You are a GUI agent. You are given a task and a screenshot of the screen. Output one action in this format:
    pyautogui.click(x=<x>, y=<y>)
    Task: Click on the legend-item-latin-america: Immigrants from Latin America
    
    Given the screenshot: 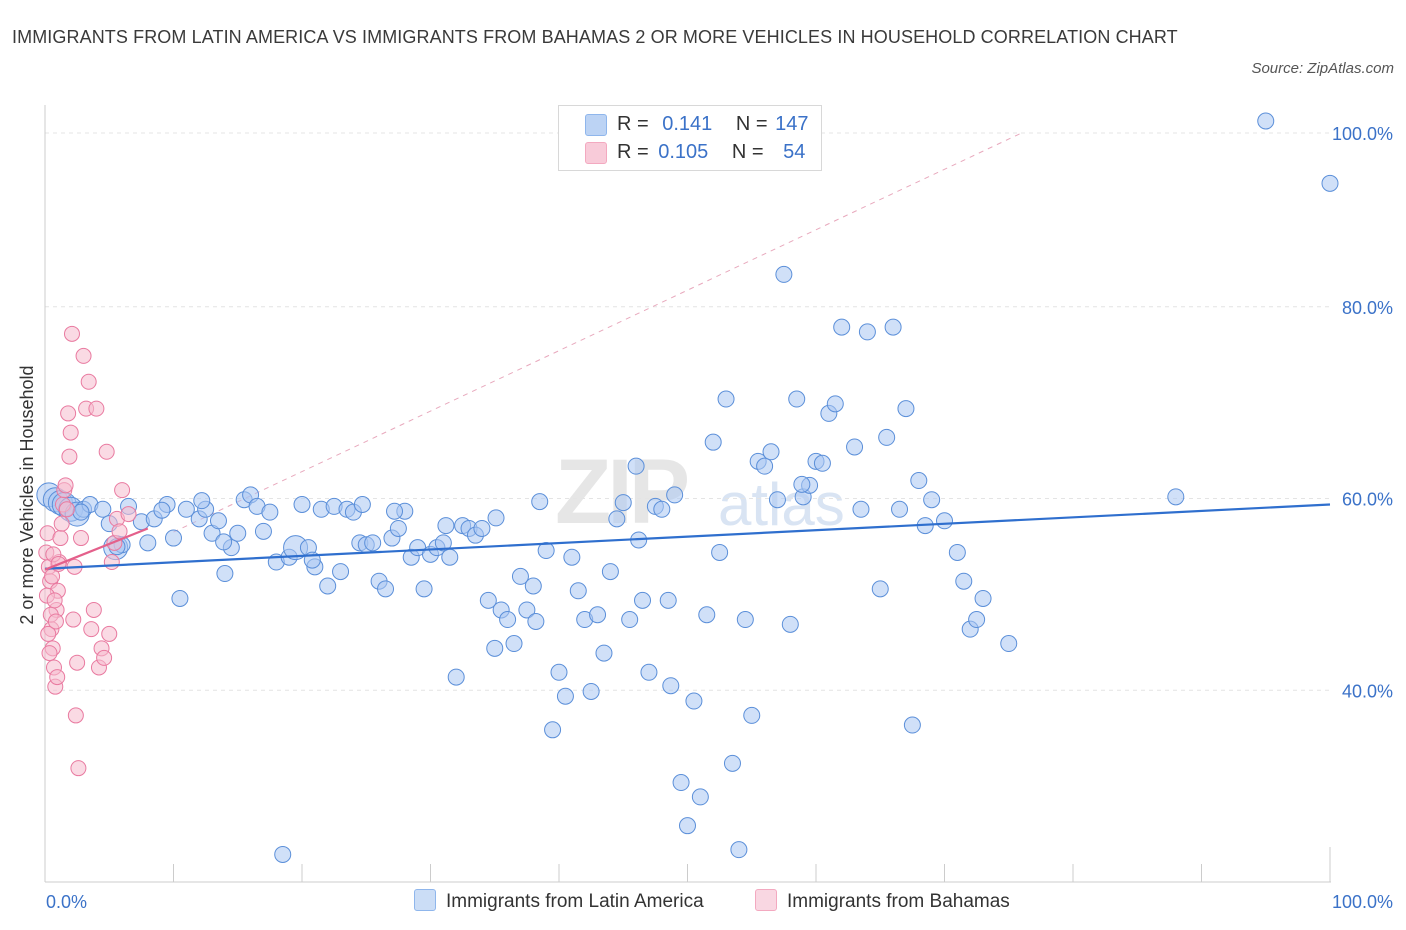 What is the action you would take?
    pyautogui.click(x=559, y=902)
    